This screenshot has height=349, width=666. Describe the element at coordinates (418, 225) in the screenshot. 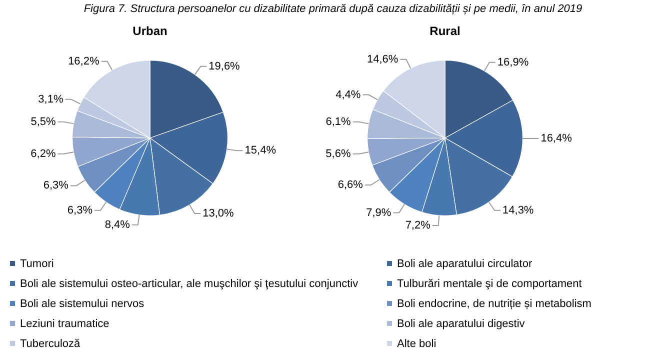

I see `data-label: 7,2%` at that location.